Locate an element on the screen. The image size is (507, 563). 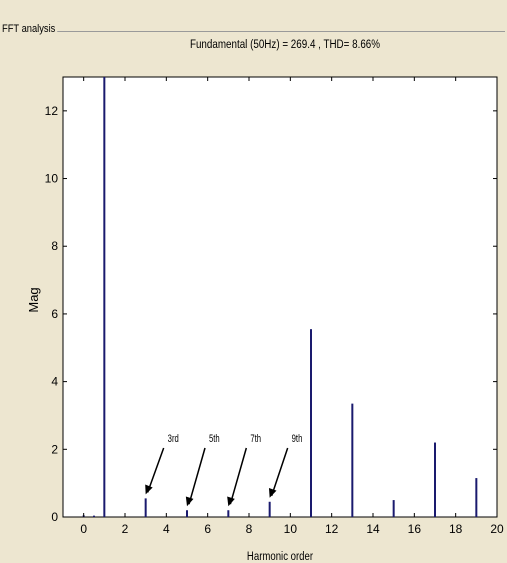
x-tick-label: 20 is located at coordinates (497, 529).